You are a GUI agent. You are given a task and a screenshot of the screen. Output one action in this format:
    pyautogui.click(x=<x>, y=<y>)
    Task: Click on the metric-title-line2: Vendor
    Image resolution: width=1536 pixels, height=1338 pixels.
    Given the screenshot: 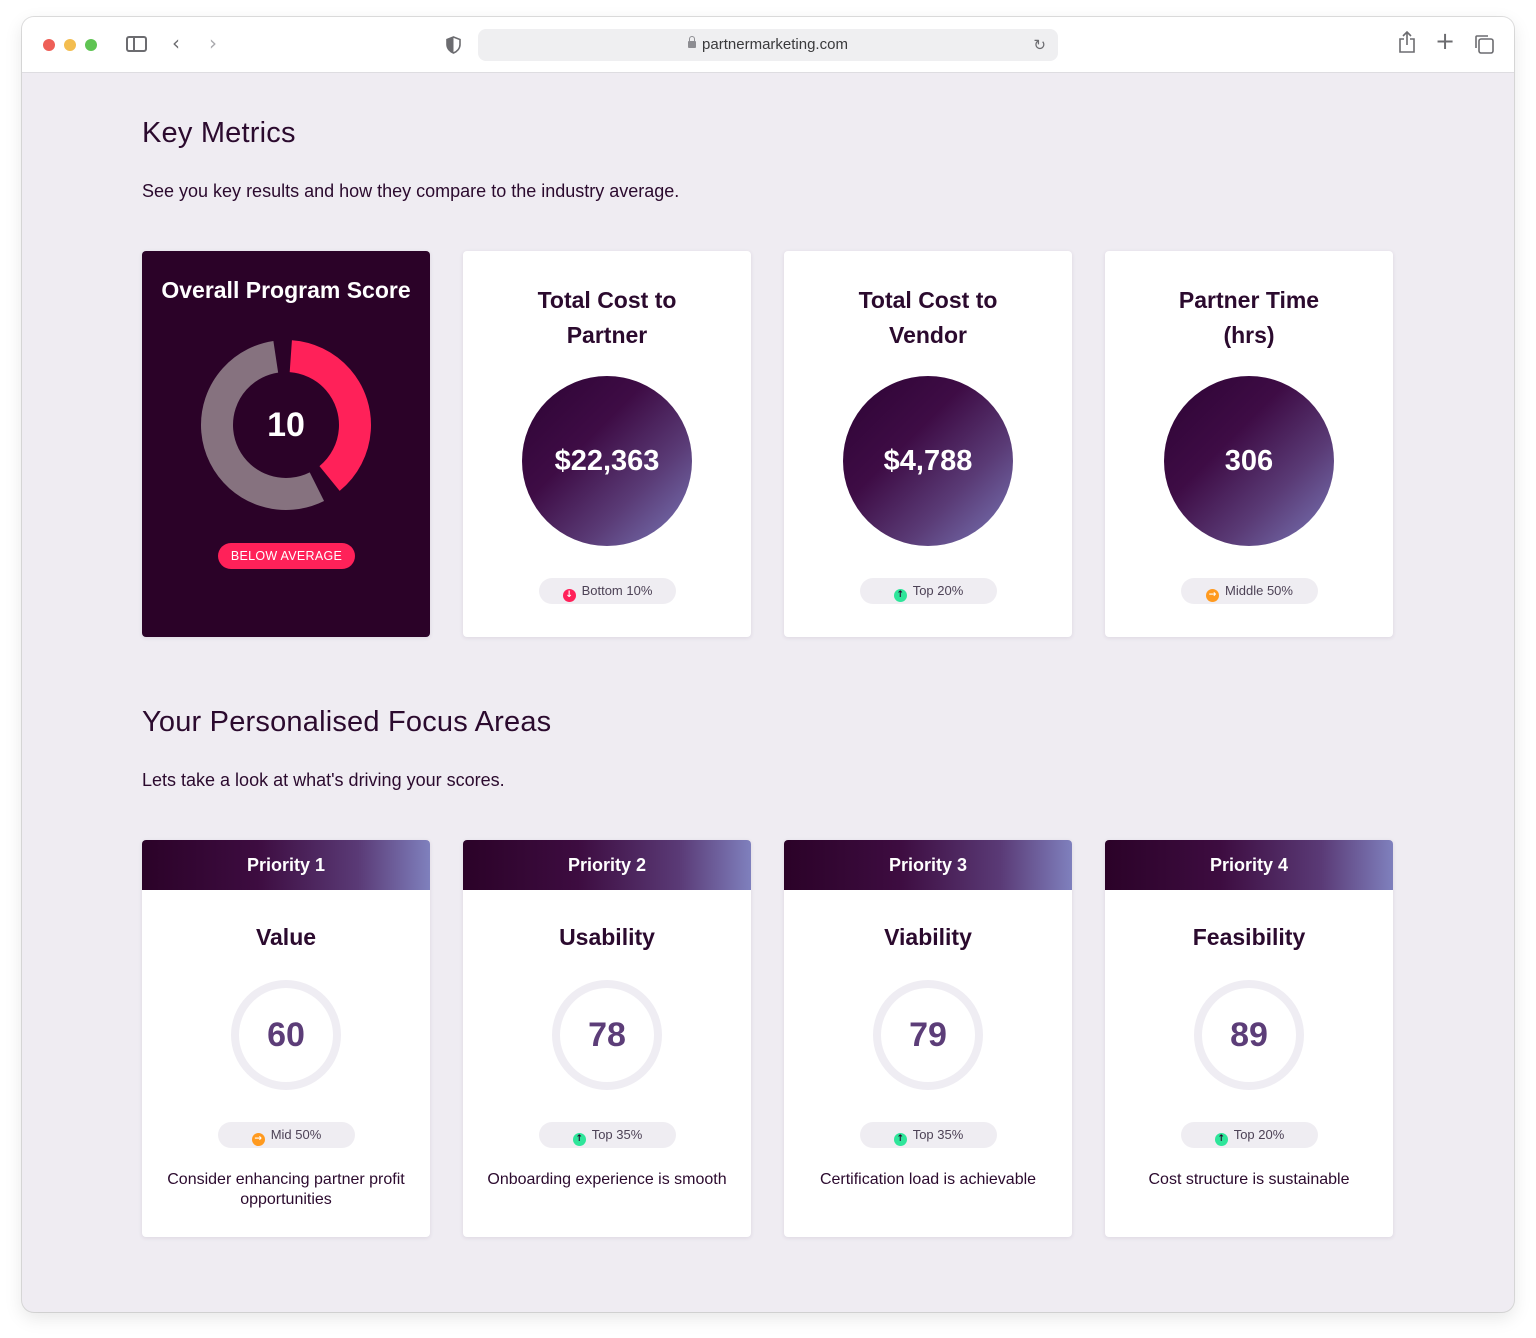 What is the action you would take?
    pyautogui.click(x=928, y=335)
    